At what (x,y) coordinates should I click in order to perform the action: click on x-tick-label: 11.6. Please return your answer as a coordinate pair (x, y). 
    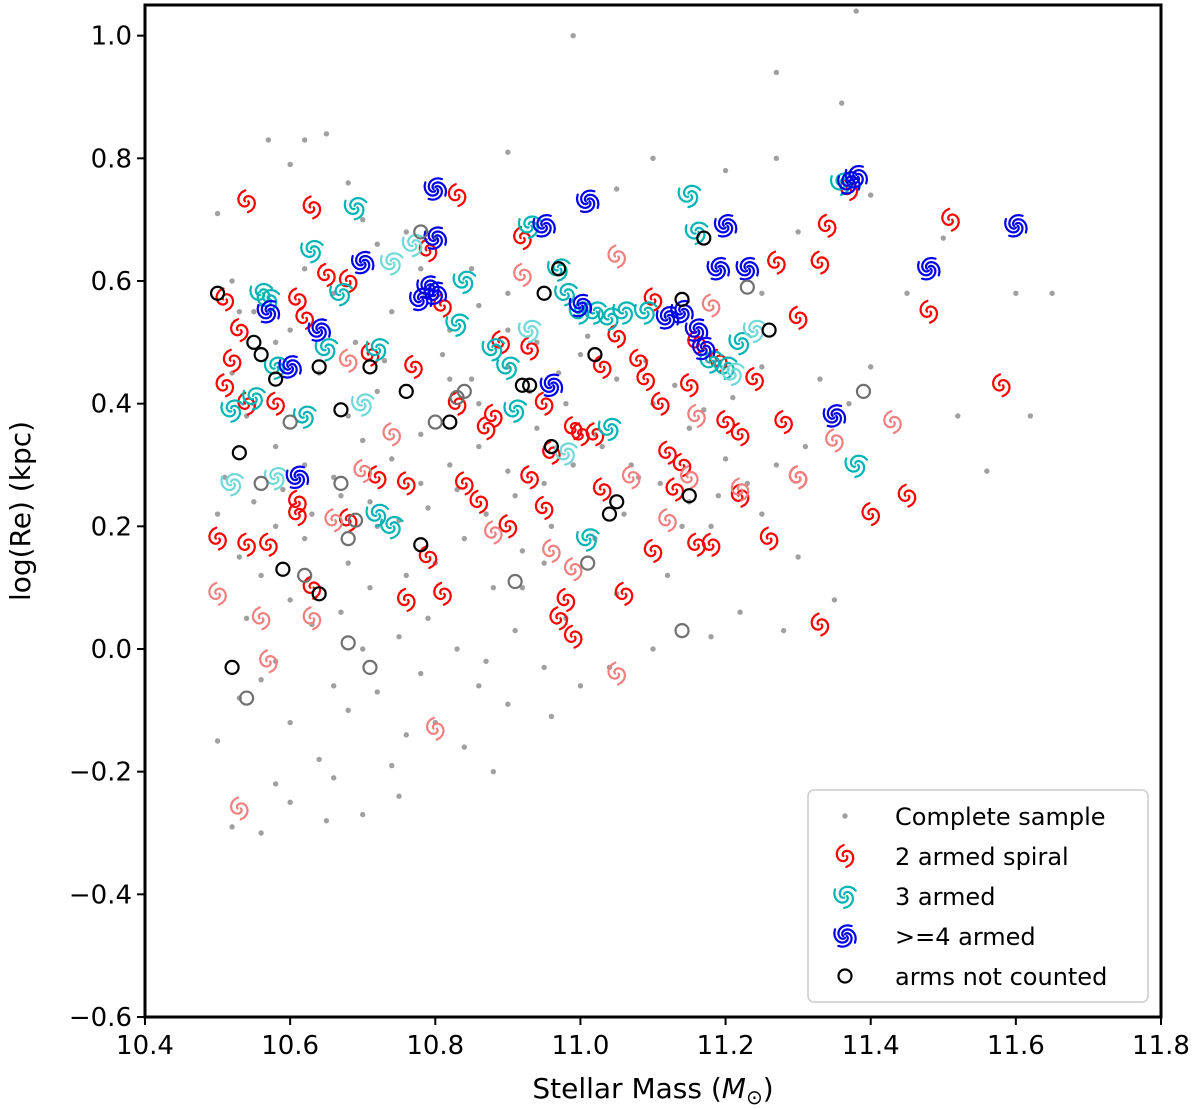
    Looking at the image, I should click on (1016, 1046).